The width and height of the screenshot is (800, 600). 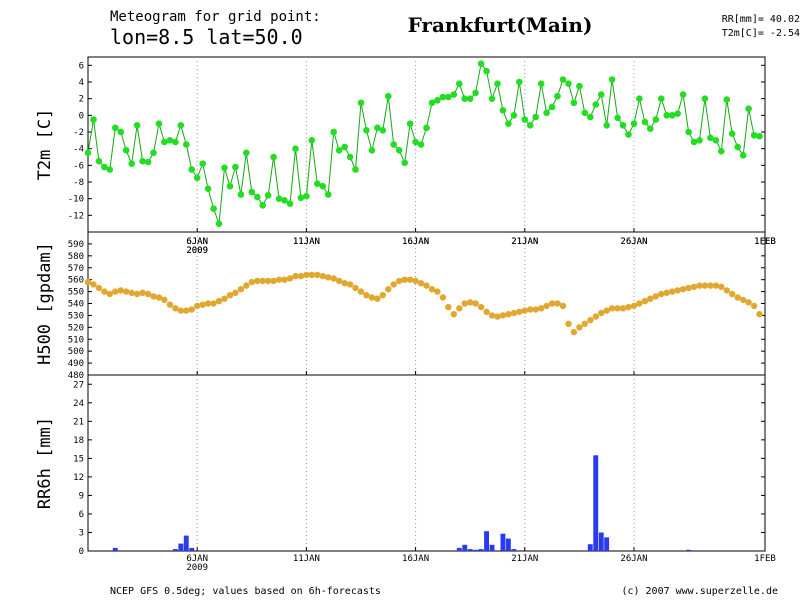 I want to click on x-tick-label: 21JAN, so click(x=524, y=242).